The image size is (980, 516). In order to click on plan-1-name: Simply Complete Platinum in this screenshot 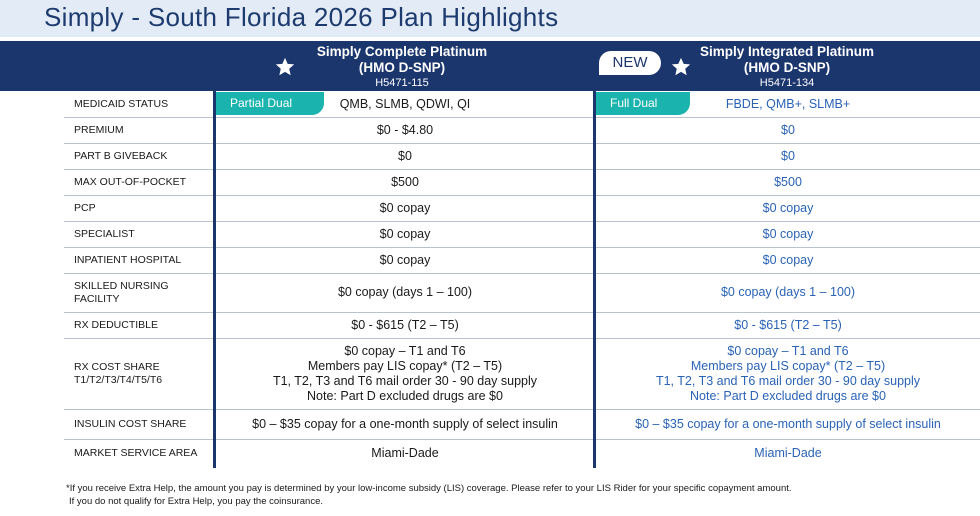, I will do `click(402, 51)`.